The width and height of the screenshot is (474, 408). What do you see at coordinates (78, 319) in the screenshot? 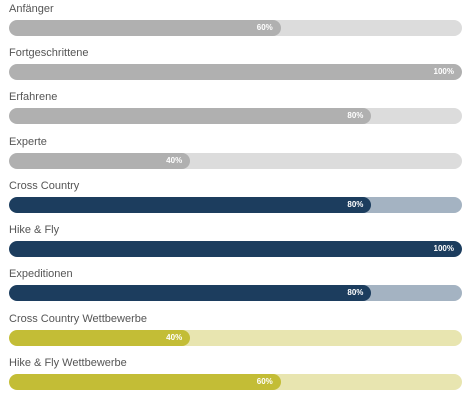
I see `skill-label: Cross Country Wettbewerbe` at bounding box center [78, 319].